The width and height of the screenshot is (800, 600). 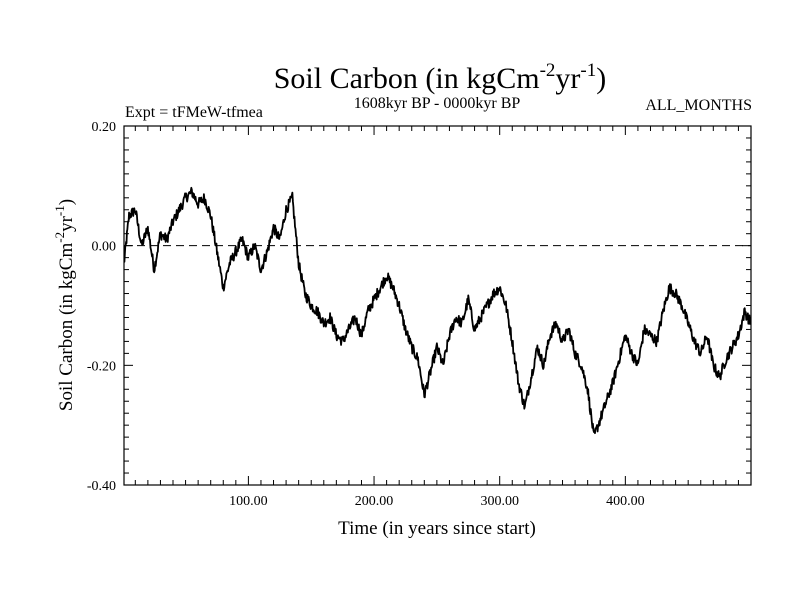 I want to click on chart-title-mid: yr, so click(x=567, y=78).